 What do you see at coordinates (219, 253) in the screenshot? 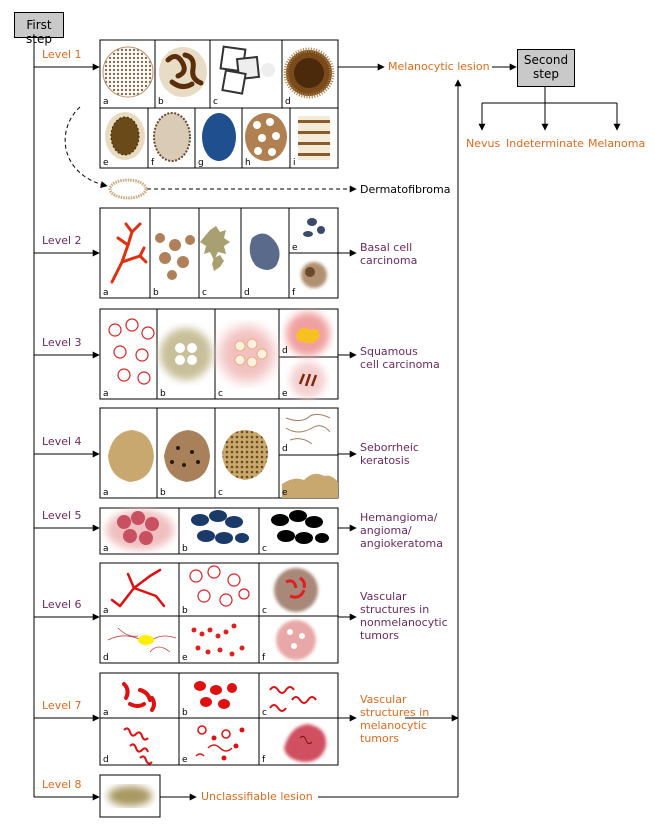
I see `level-2-panel` at bounding box center [219, 253].